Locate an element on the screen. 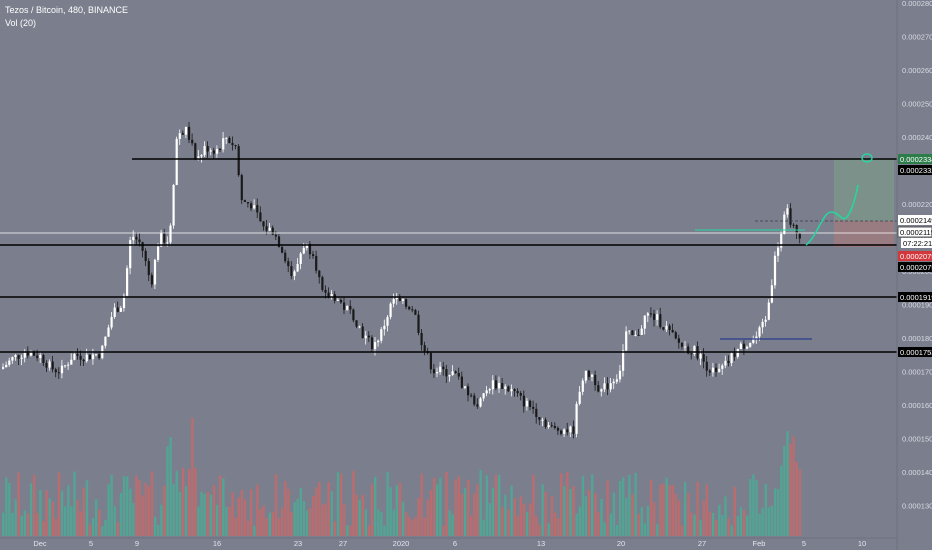 The width and height of the screenshot is (932, 550). price-tag-label: 0.0002075 is located at coordinates (916, 256).